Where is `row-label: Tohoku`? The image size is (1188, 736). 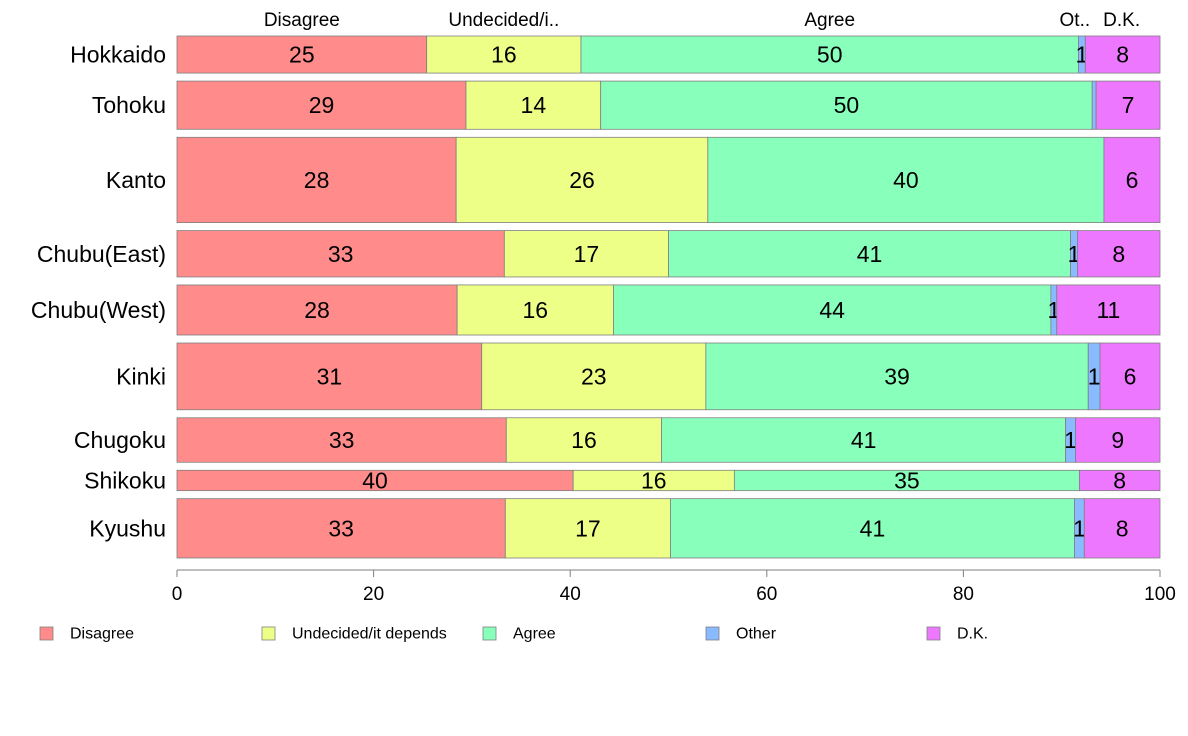
row-label: Tohoku is located at coordinates (129, 105).